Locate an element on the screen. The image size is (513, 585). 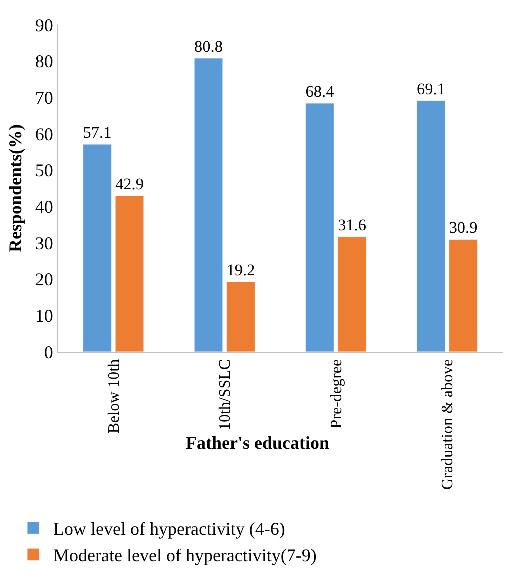
data-label: 57.1 is located at coordinates (97, 133).